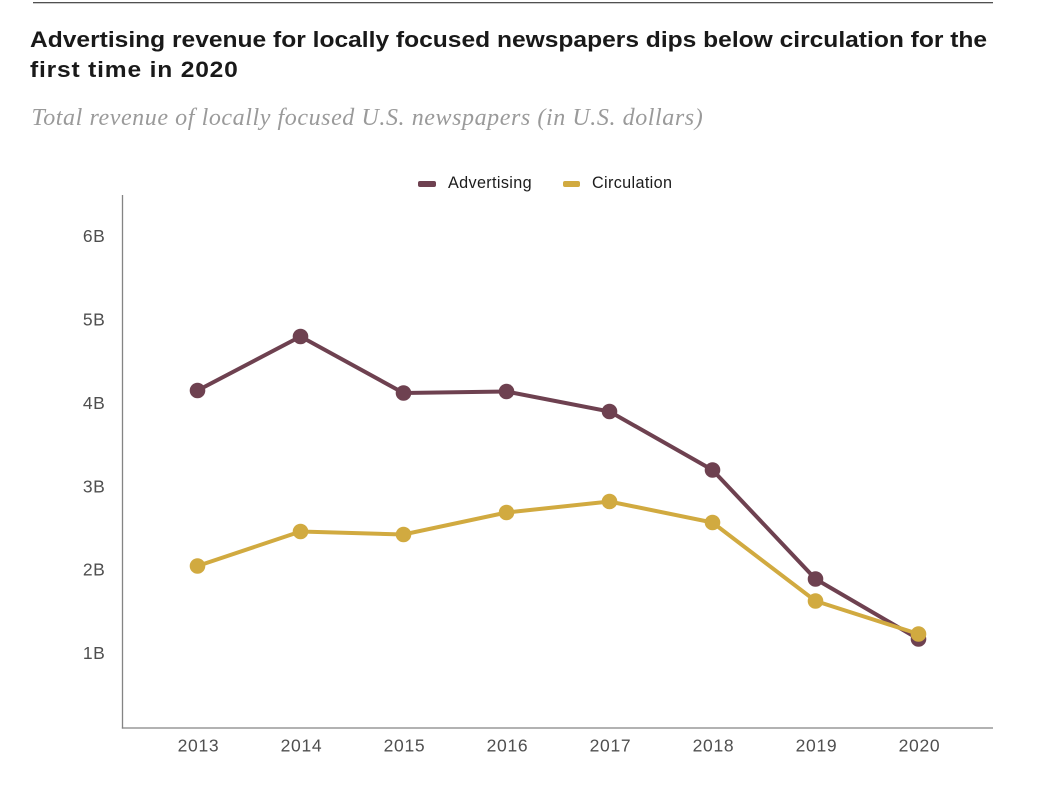  What do you see at coordinates (817, 746) in the screenshot?
I see `svg-text: 2019` at bounding box center [817, 746].